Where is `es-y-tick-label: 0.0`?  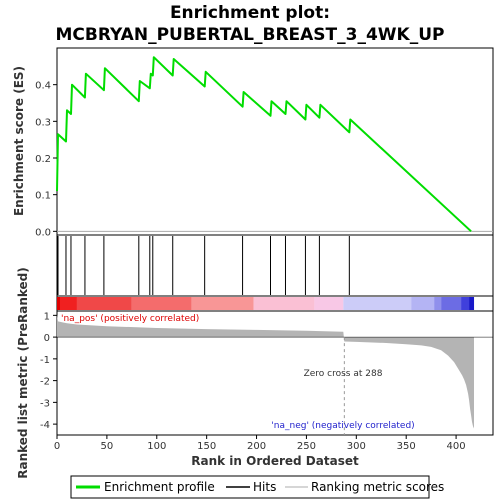
es-y-tick-label: 0.0 is located at coordinates (43, 232).